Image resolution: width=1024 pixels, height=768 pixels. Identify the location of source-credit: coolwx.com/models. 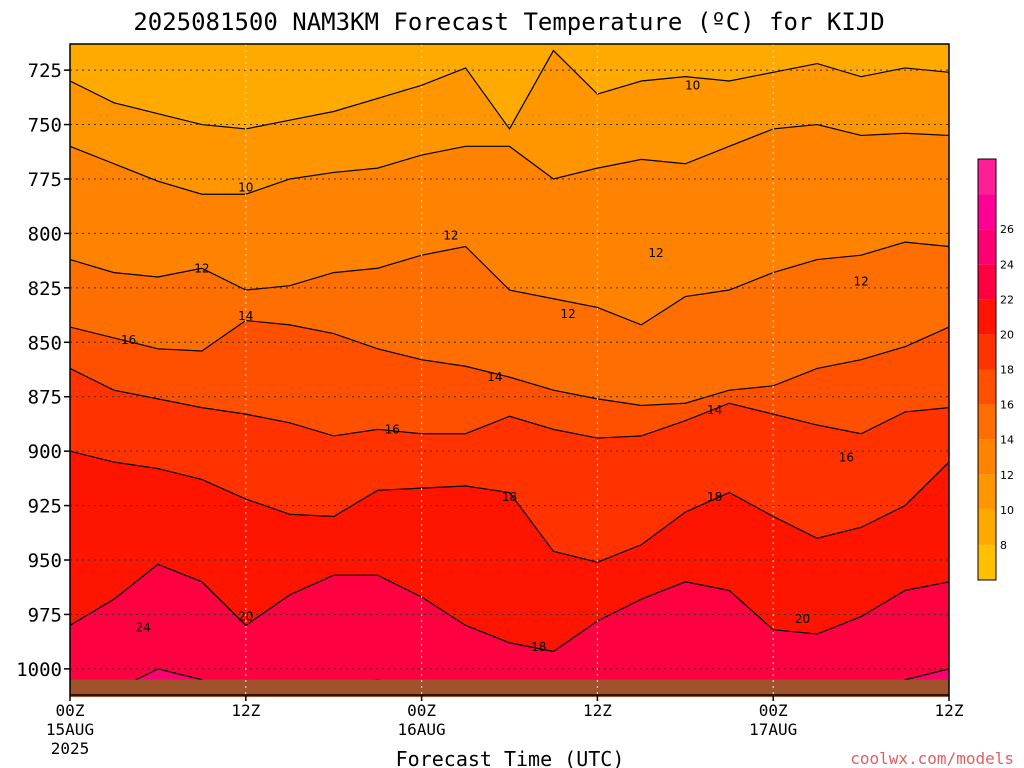
(932, 758).